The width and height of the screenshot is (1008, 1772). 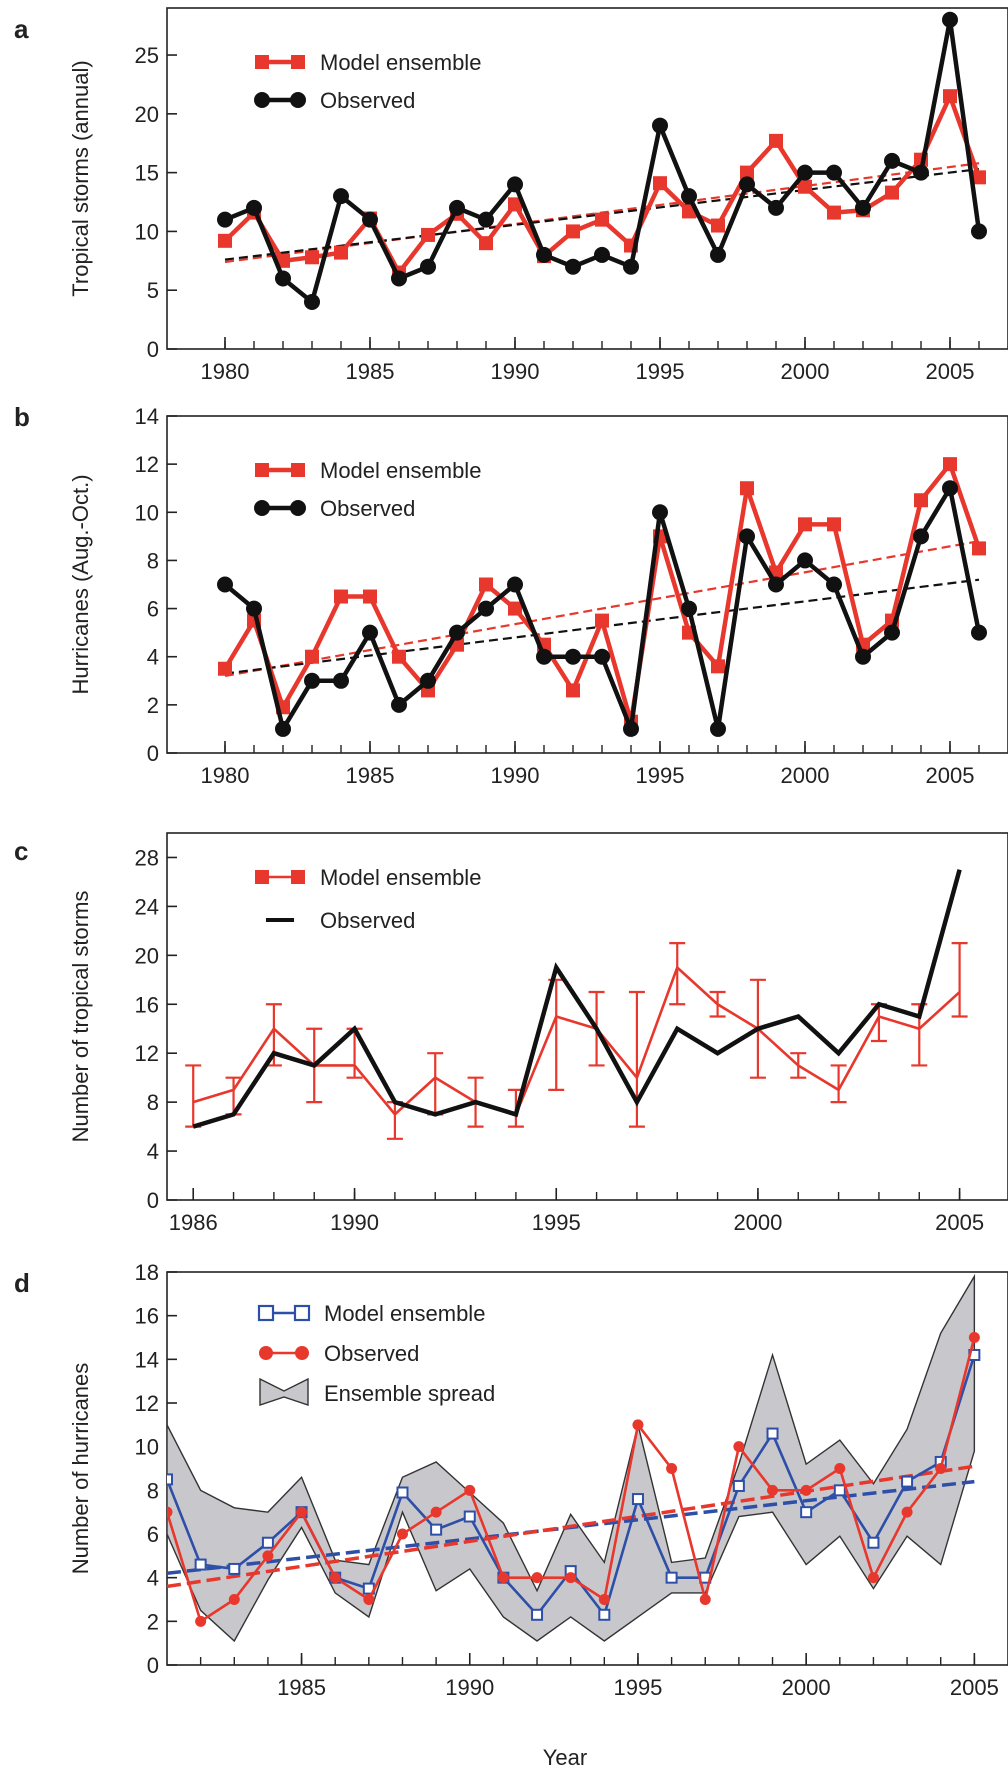 What do you see at coordinates (147, 1447) in the screenshot?
I see `y-tick-label-d: 10` at bounding box center [147, 1447].